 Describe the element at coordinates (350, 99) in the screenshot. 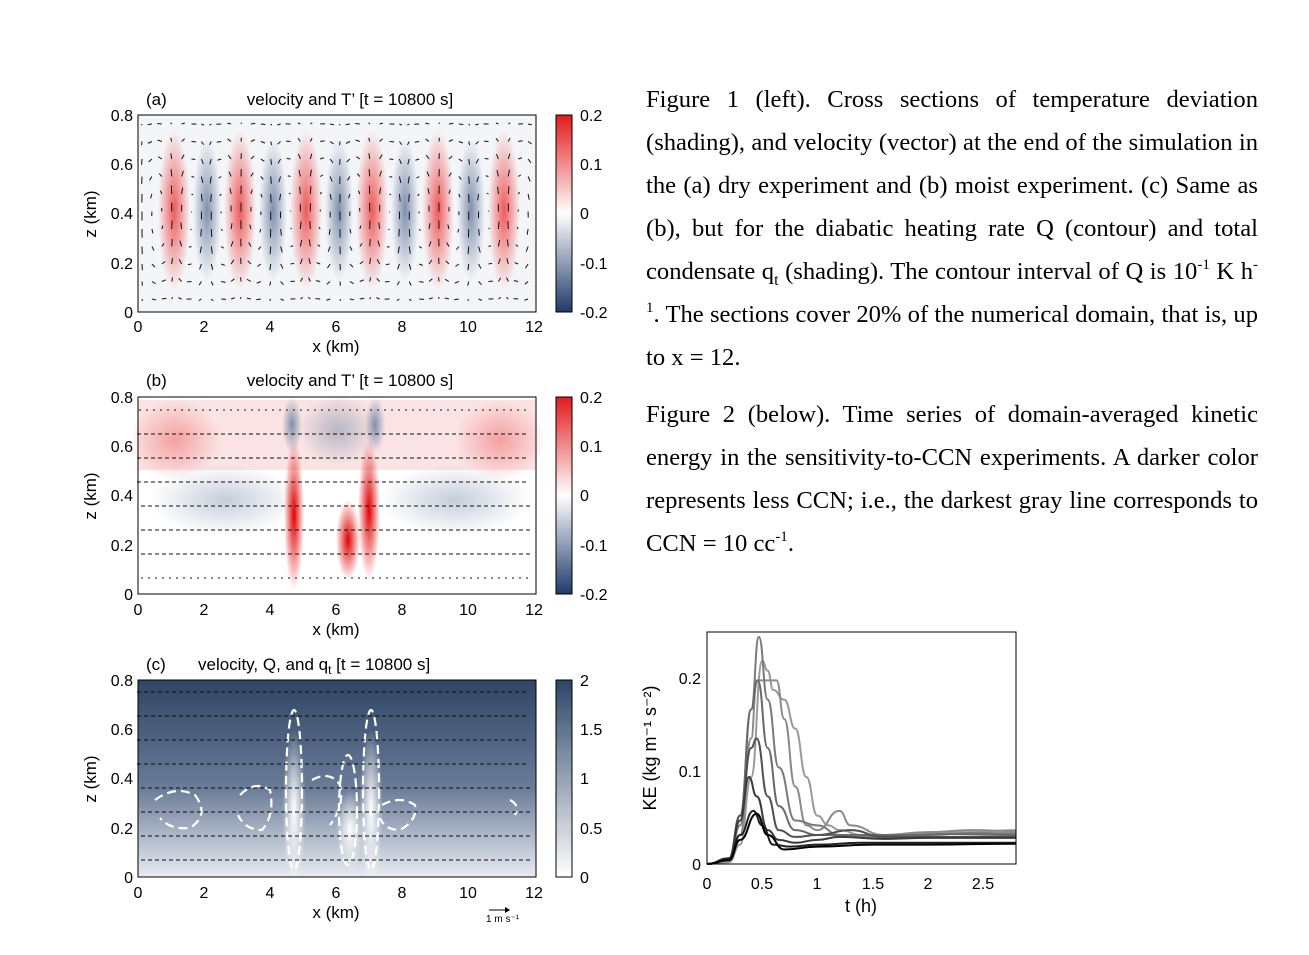

I see `panel-a-title: velocity and T’ [t = 10800 s]` at that location.